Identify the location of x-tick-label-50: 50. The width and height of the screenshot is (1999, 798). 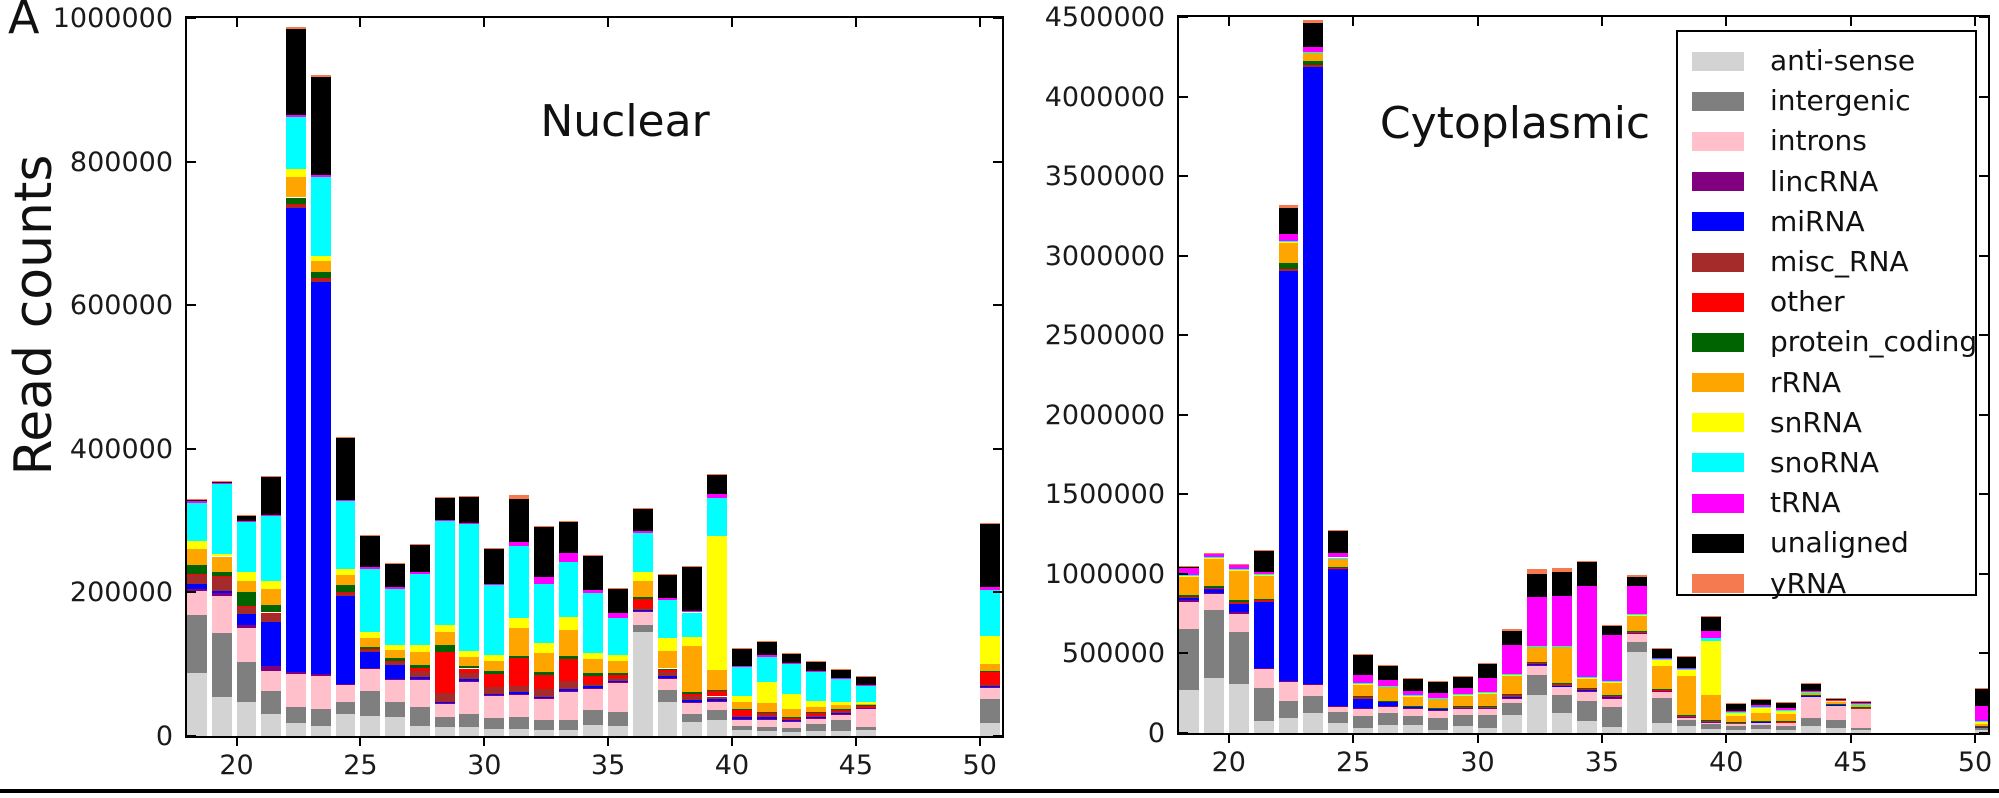
(1975, 762).